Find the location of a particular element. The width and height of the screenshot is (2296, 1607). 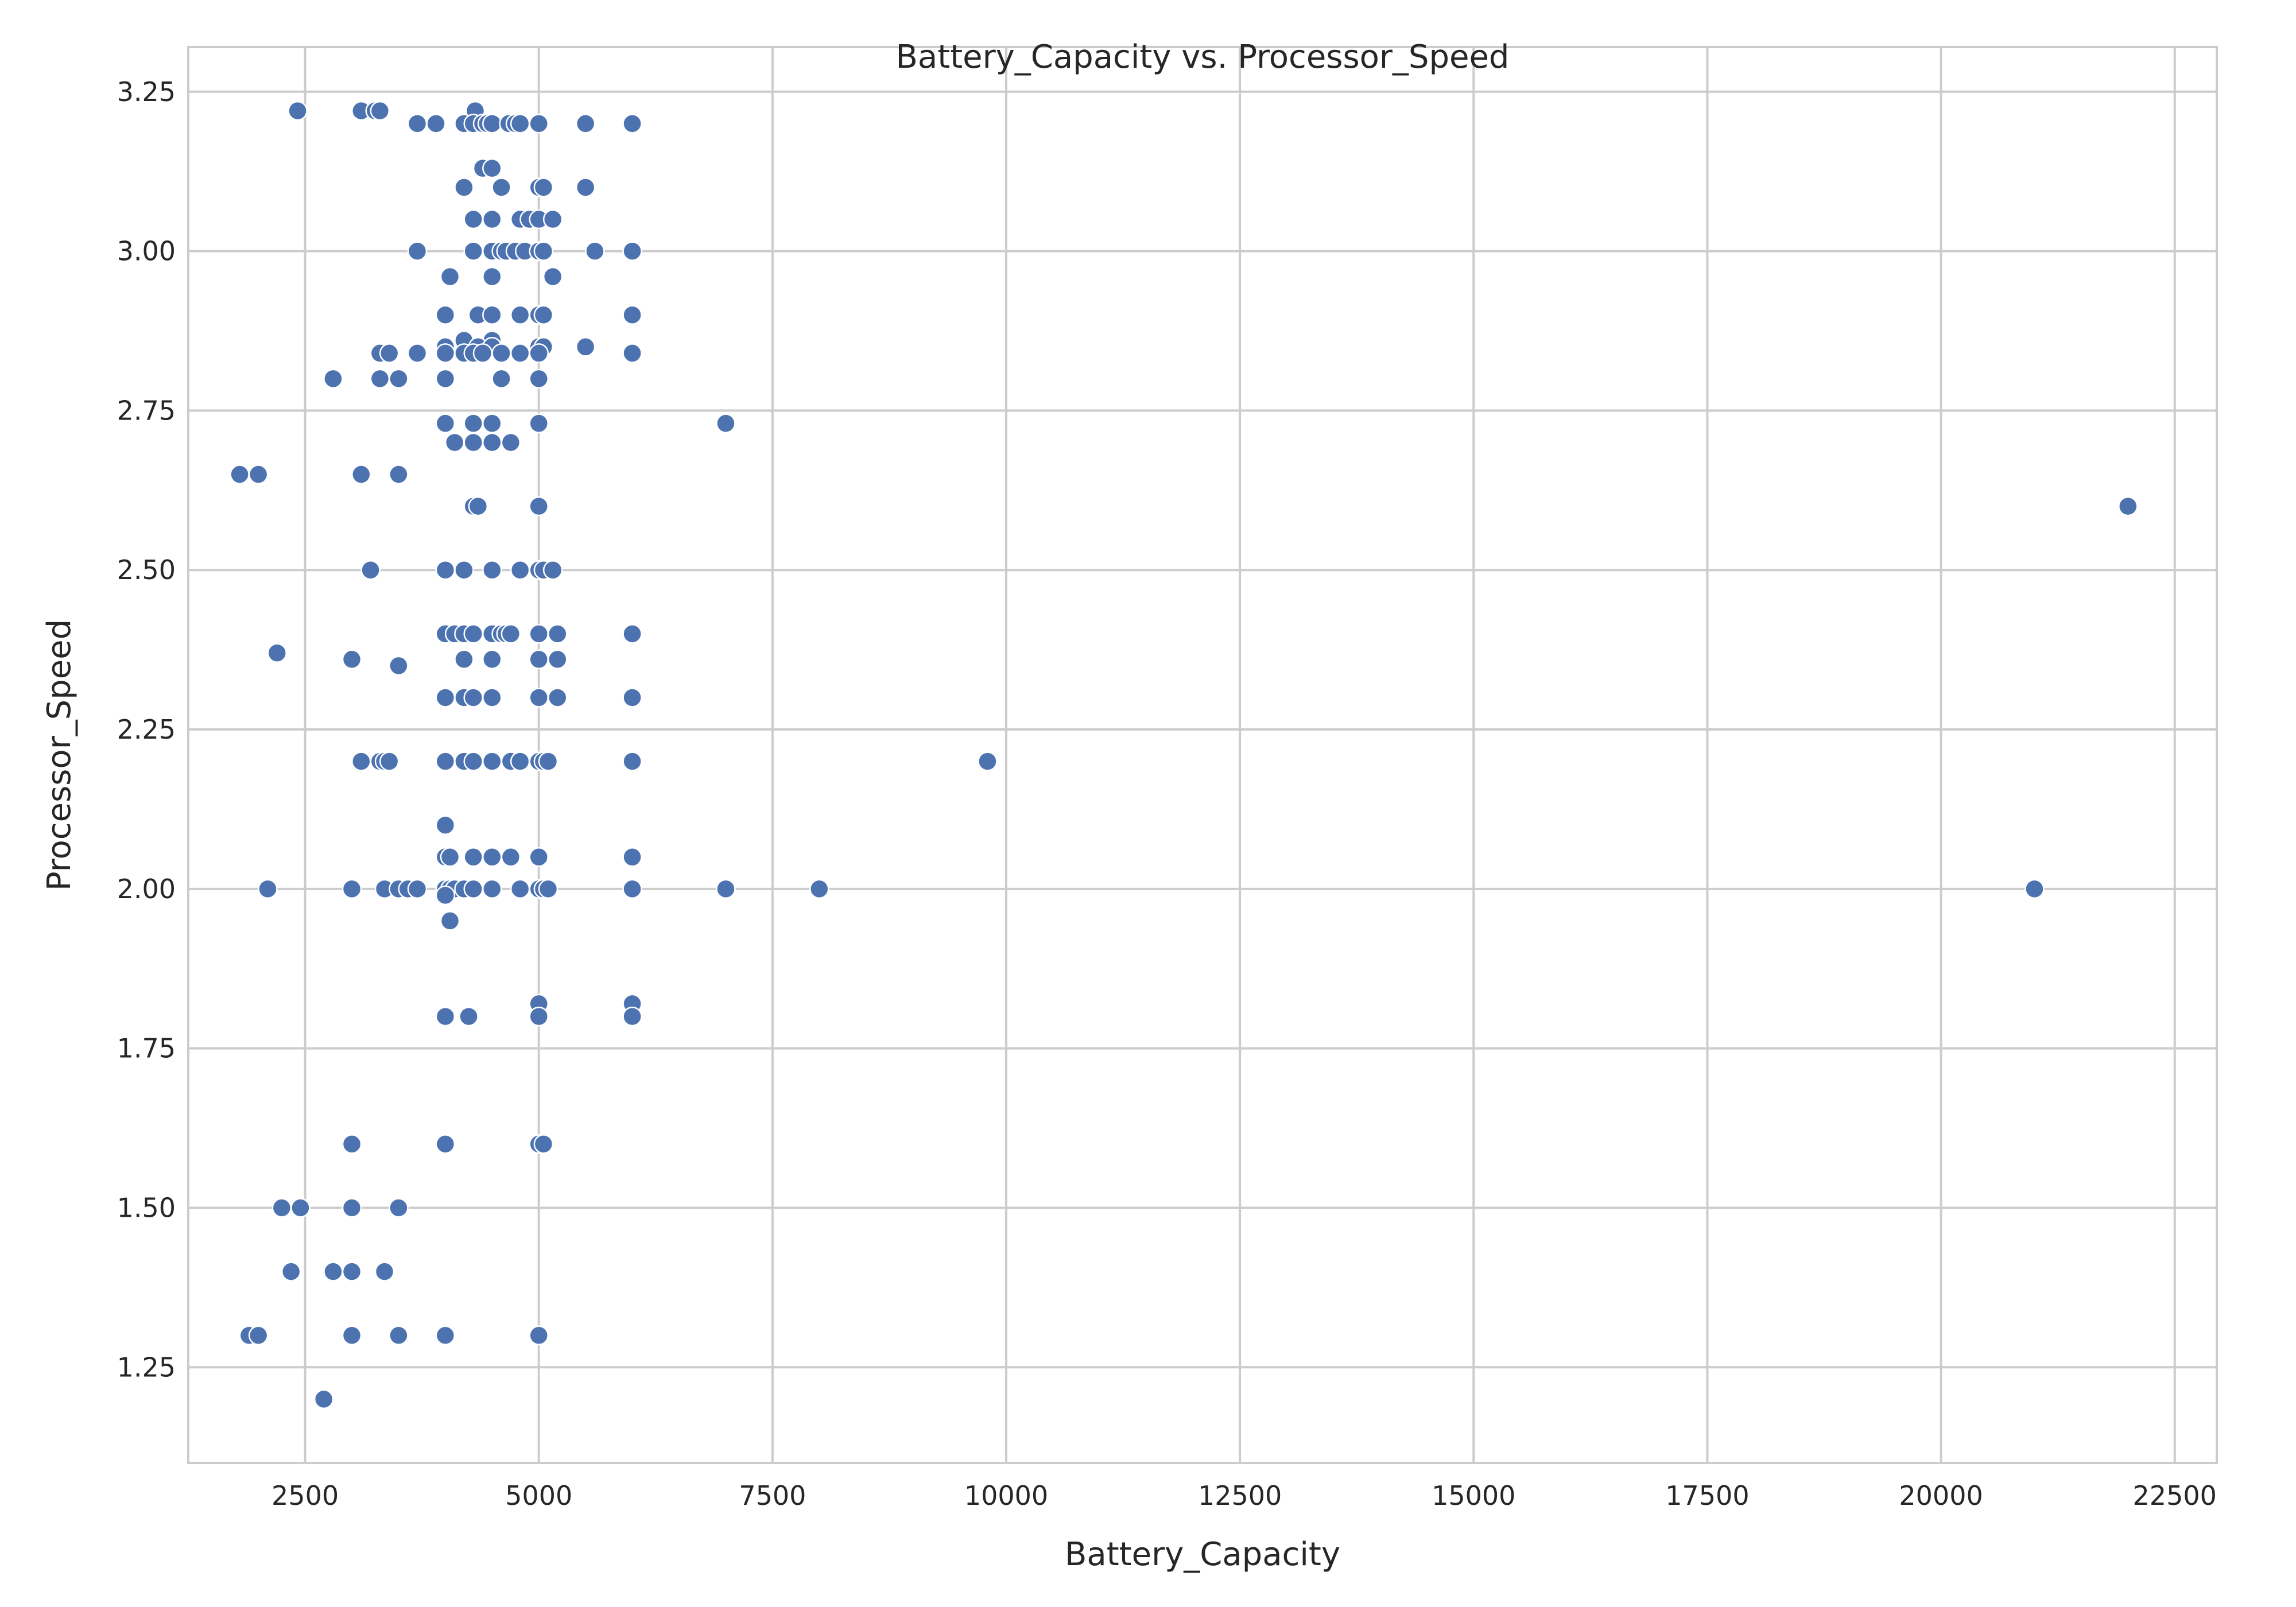

y-tick-label: 1.25 is located at coordinates (146, 1367).